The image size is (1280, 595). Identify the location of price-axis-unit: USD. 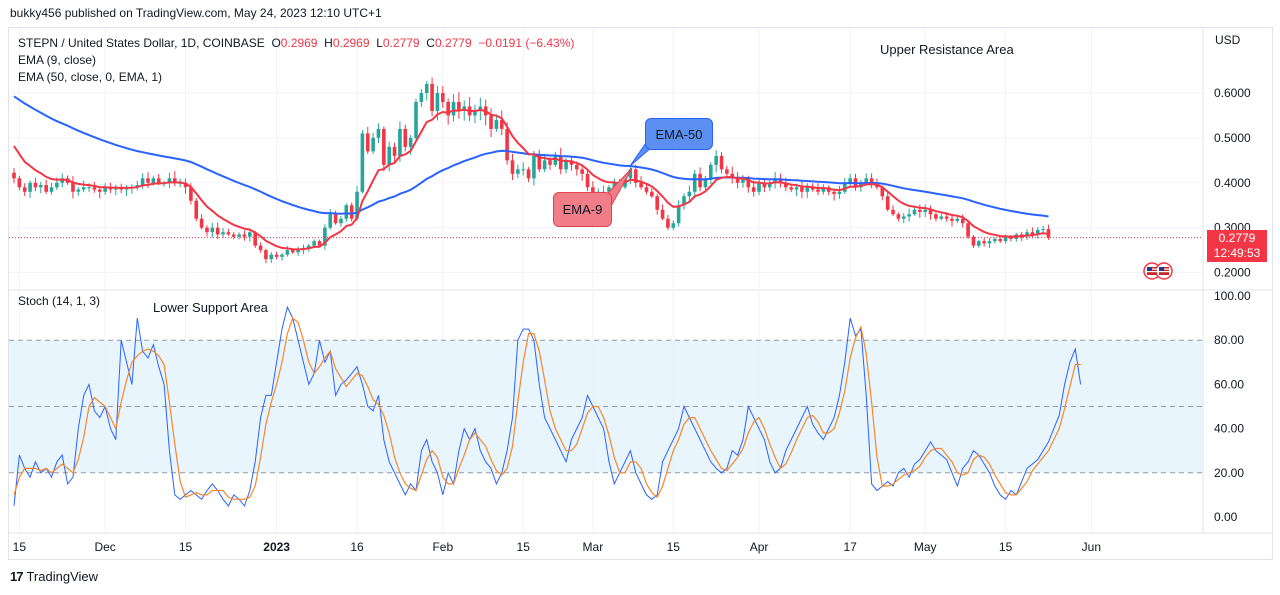
(1228, 40).